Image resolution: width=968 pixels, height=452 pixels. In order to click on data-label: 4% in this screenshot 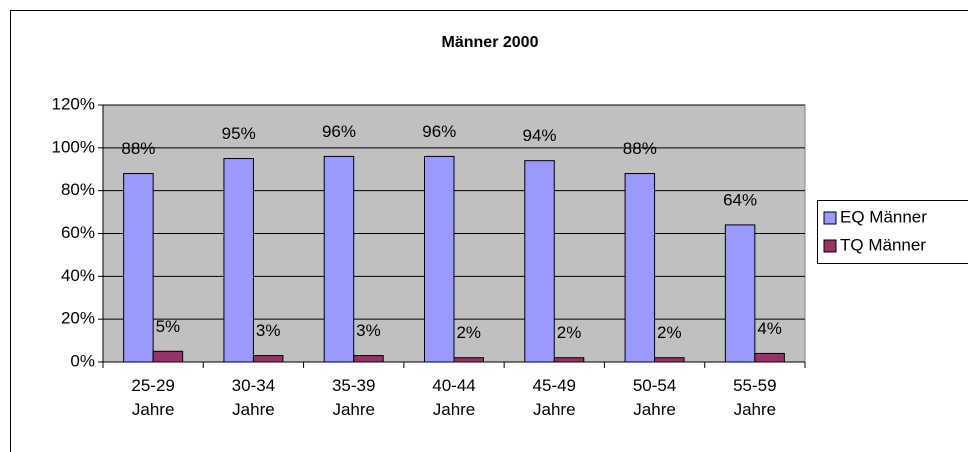, I will do `click(769, 328)`.